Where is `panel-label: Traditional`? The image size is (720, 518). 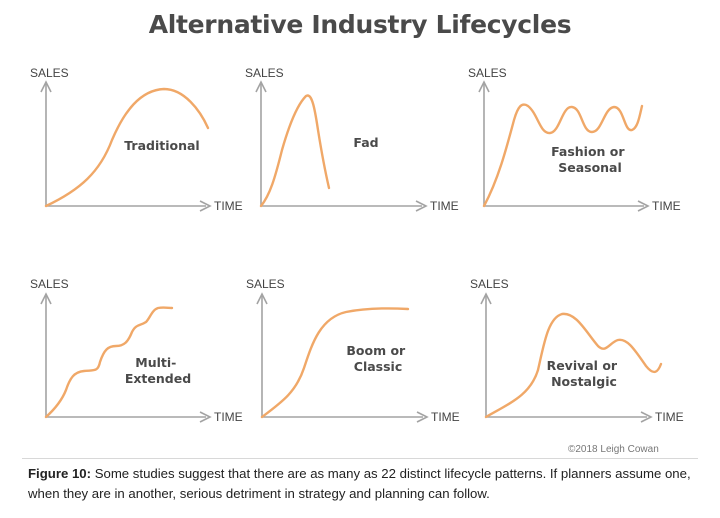 panel-label: Traditional is located at coordinates (161, 145).